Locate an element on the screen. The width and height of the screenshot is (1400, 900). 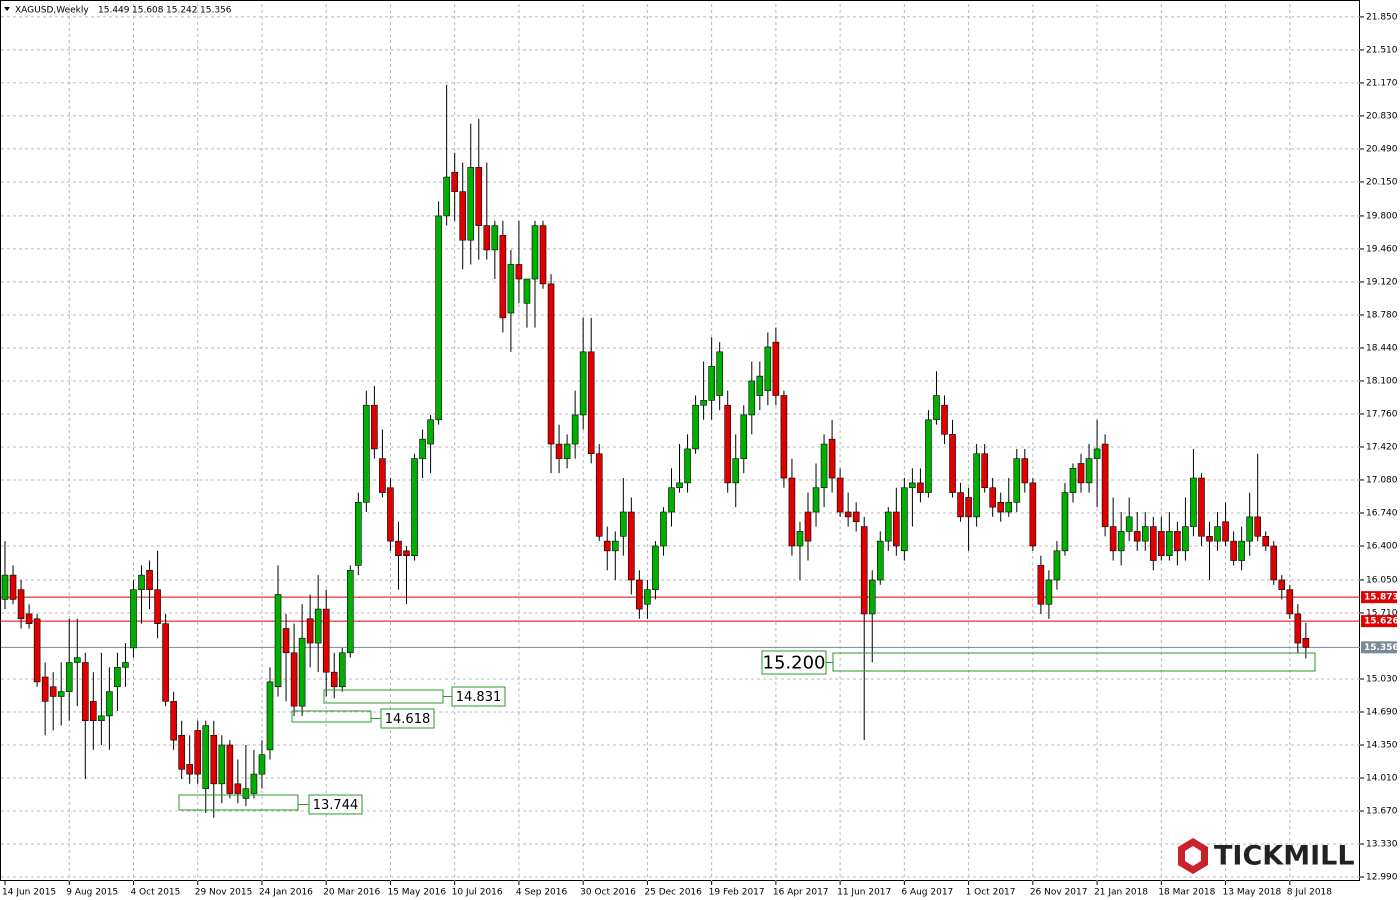
y-tick-label: 13.330 is located at coordinates (1382, 845).